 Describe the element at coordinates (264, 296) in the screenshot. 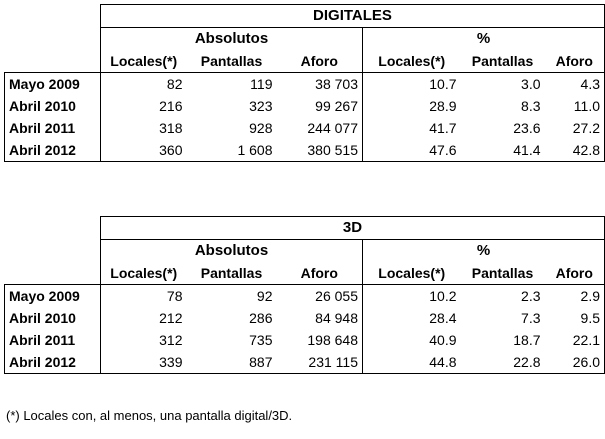

I see `table-cell: 92` at that location.